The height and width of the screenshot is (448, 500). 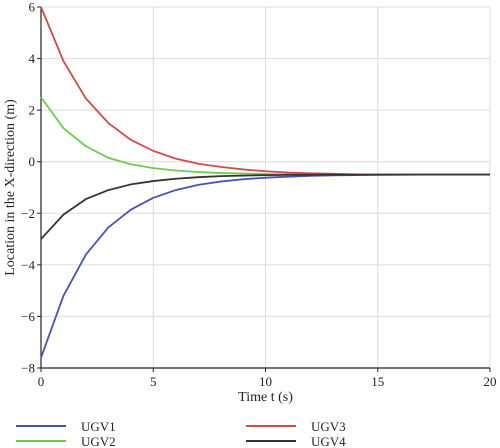 What do you see at coordinates (265, 381) in the screenshot?
I see `x-tick-label: 10` at bounding box center [265, 381].